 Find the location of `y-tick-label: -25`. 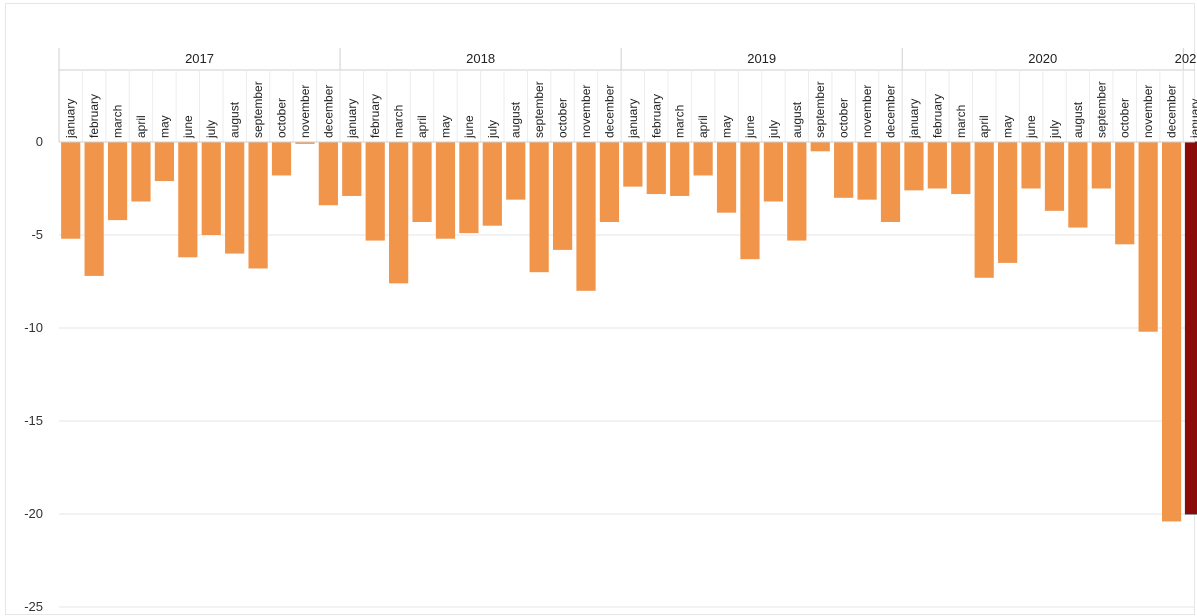

y-tick-label: -25 is located at coordinates (33, 606).